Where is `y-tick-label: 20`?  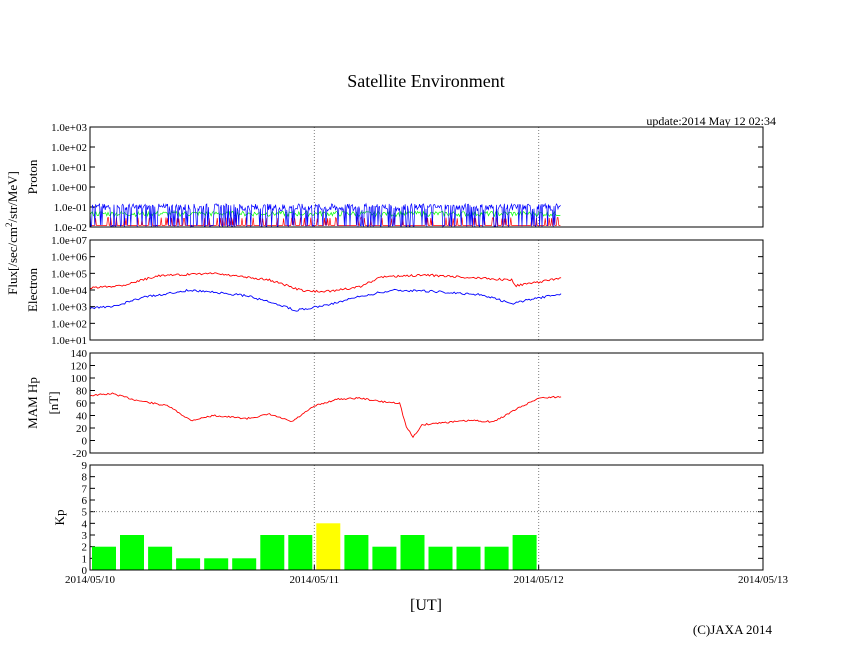
y-tick-label: 20 is located at coordinates (82, 429).